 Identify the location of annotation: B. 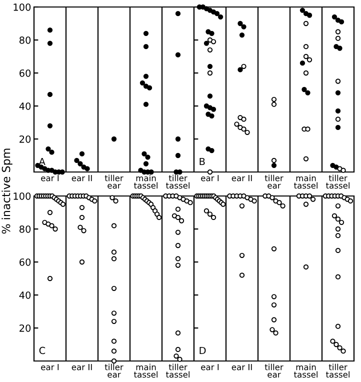
(202, 162).